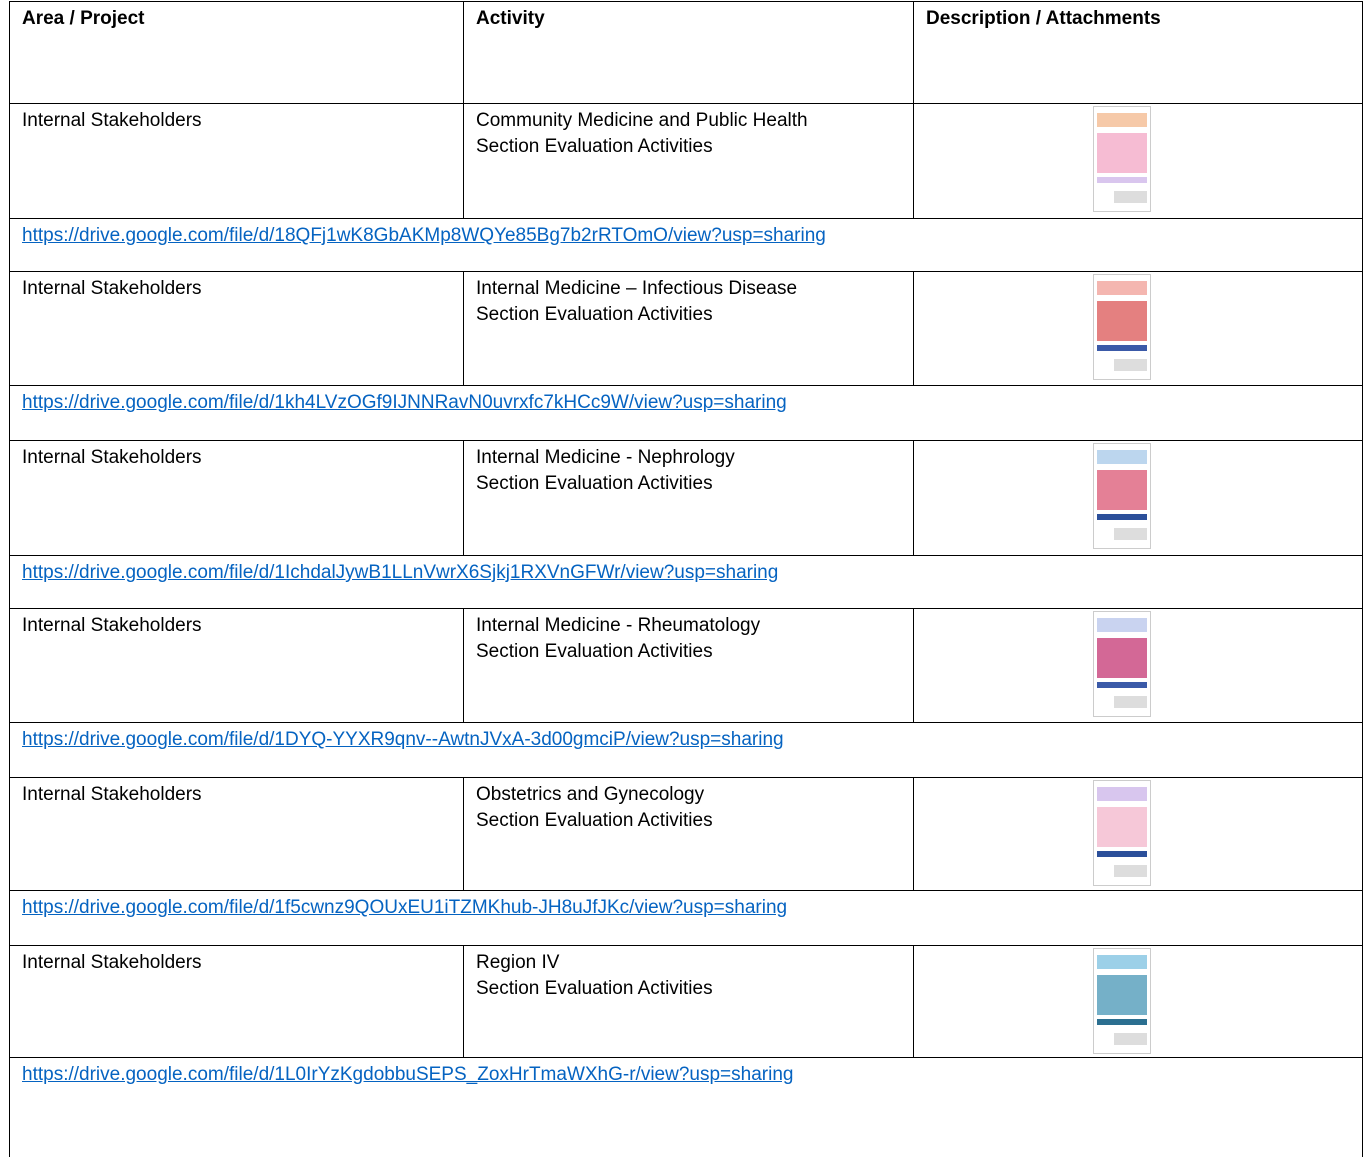 The image size is (1367, 1157). What do you see at coordinates (688, 52) in the screenshot?
I see `header-cell: Activity` at bounding box center [688, 52].